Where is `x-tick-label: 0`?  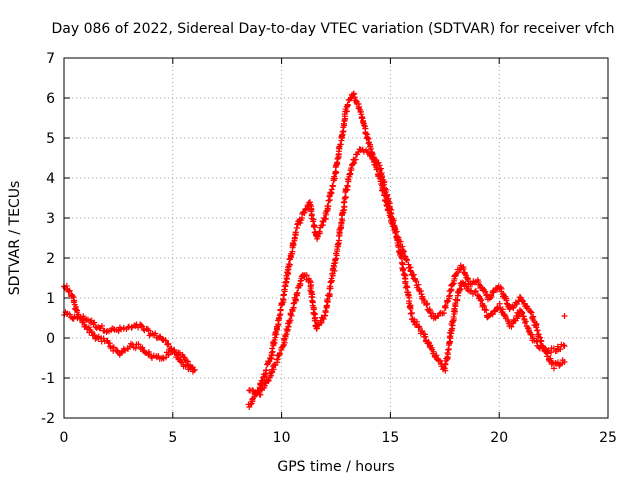 x-tick-label: 0 is located at coordinates (64, 438).